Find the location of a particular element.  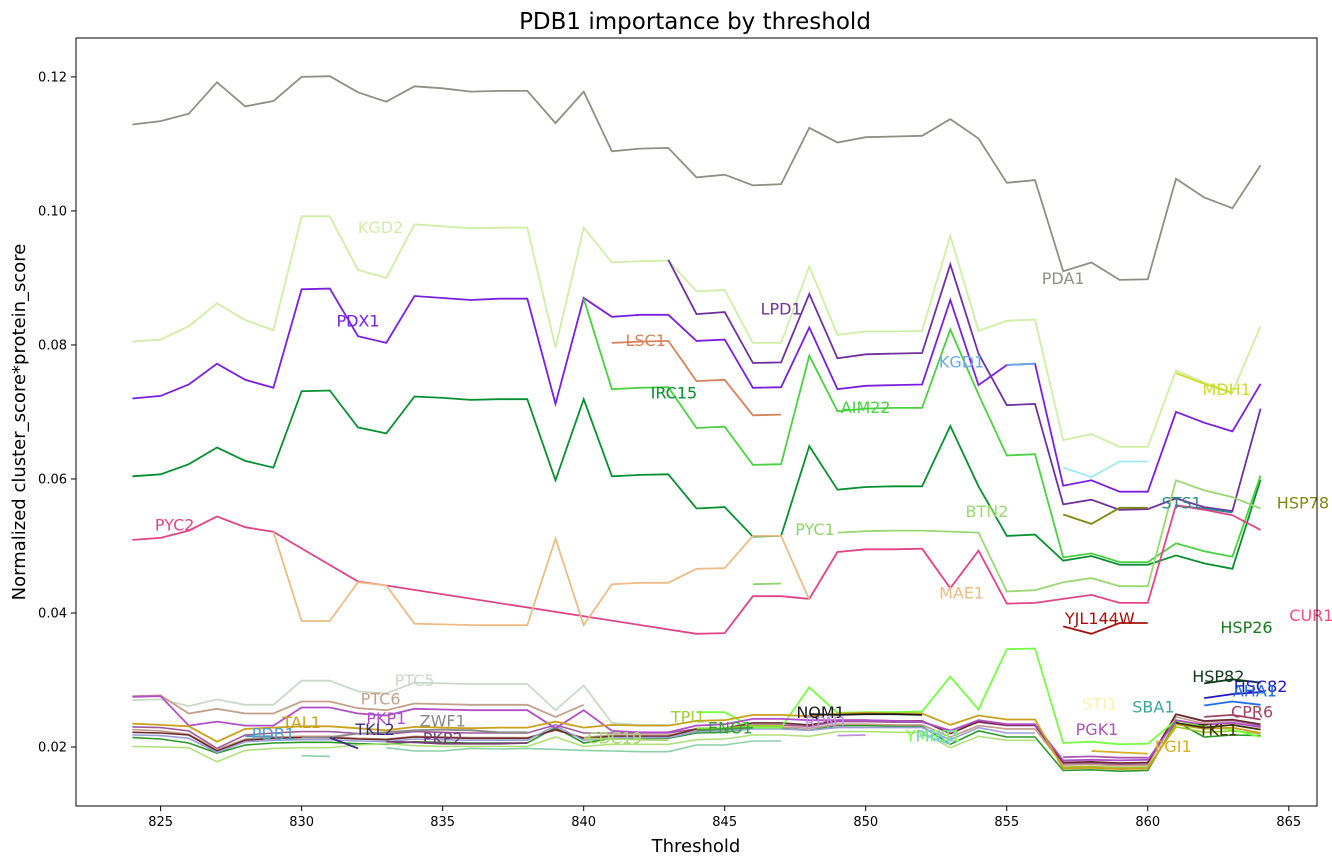

series-label-mdh1: MDH1 is located at coordinates (1227, 389).